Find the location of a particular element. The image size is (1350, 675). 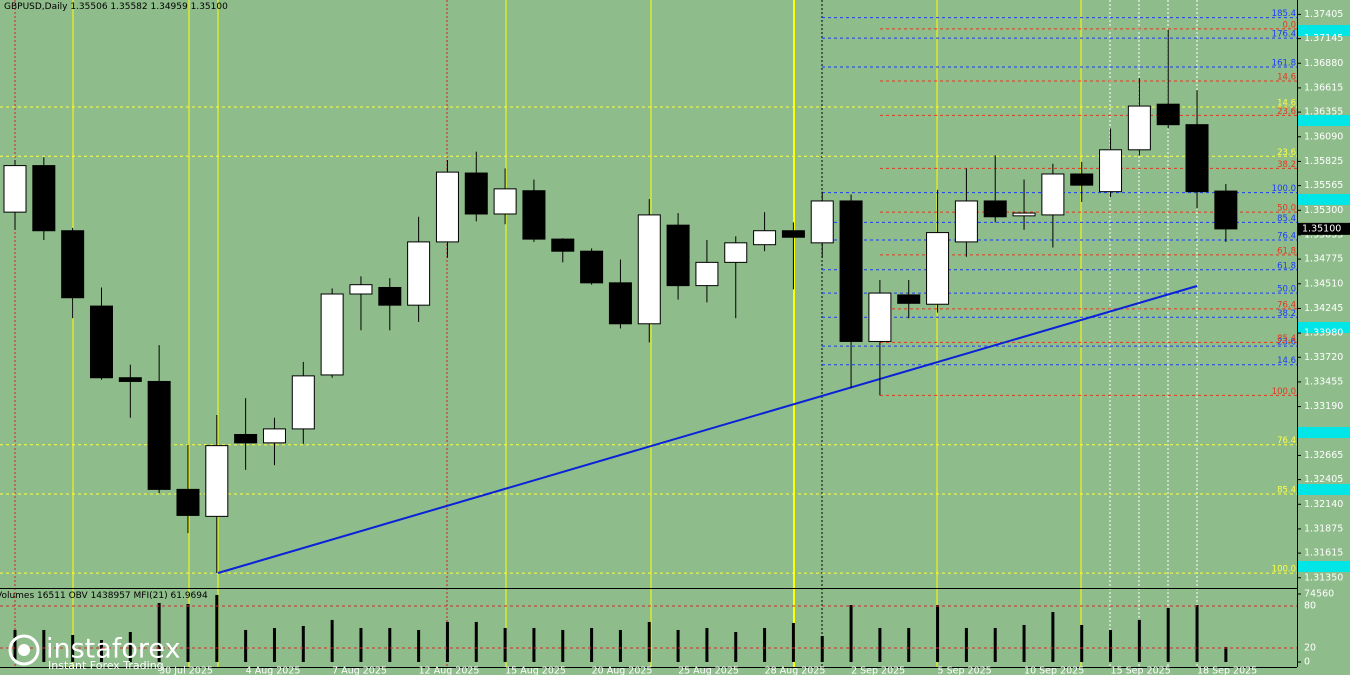

ohlc-open: 1.35506 is located at coordinates (88, 7).